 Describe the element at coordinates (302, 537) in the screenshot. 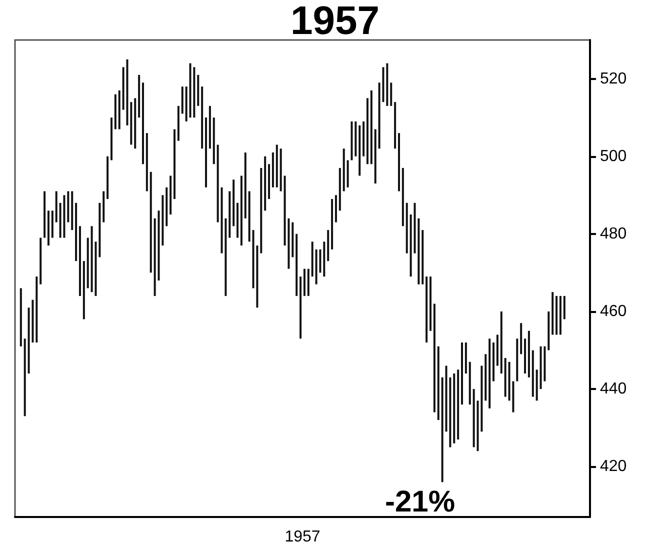

I see `x-axis-title: 1957` at that location.